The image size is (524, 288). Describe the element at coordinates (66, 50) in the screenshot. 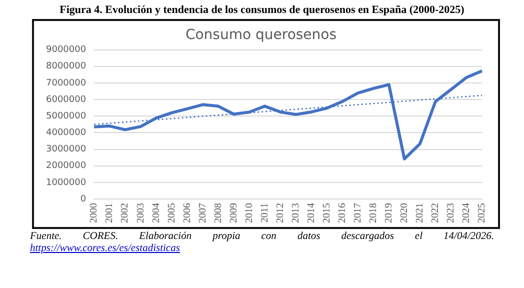

I see `y-tick-label: 9000000` at that location.